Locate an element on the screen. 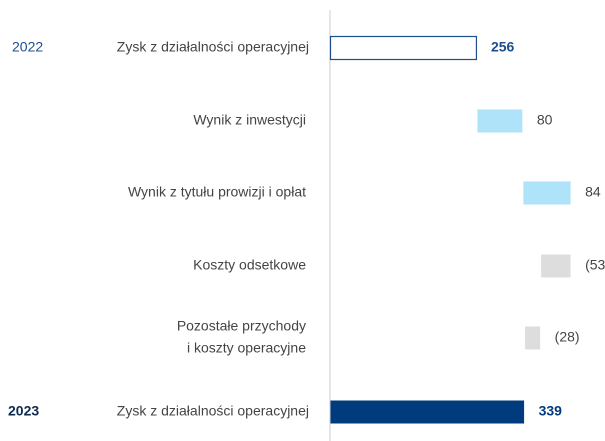 The image size is (605, 441). value-label: 256 is located at coordinates (503, 47).